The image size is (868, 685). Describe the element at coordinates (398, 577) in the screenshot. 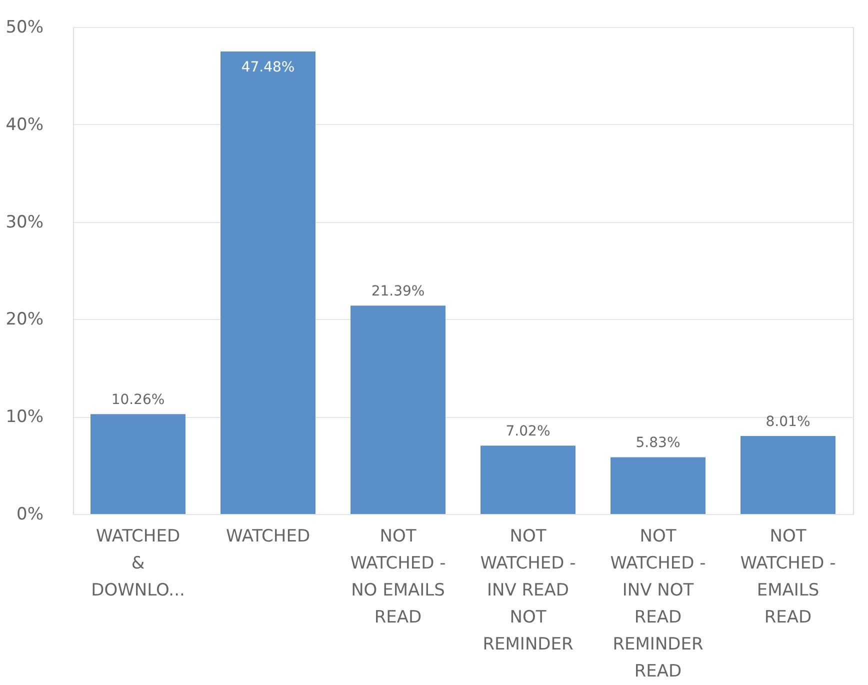

I see `x-tick-label: NOT WATCHED - NO EMAILS READ` at that location.